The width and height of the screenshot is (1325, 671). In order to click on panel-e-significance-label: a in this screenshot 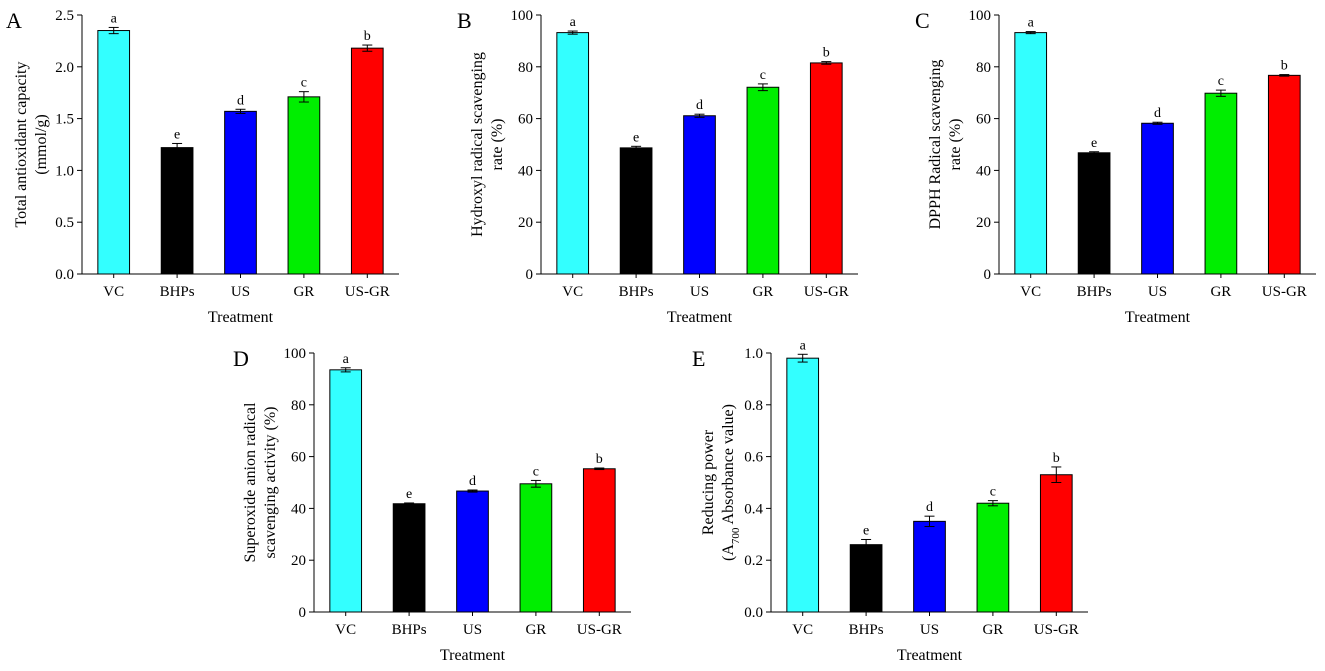, I will do `click(803, 345)`.